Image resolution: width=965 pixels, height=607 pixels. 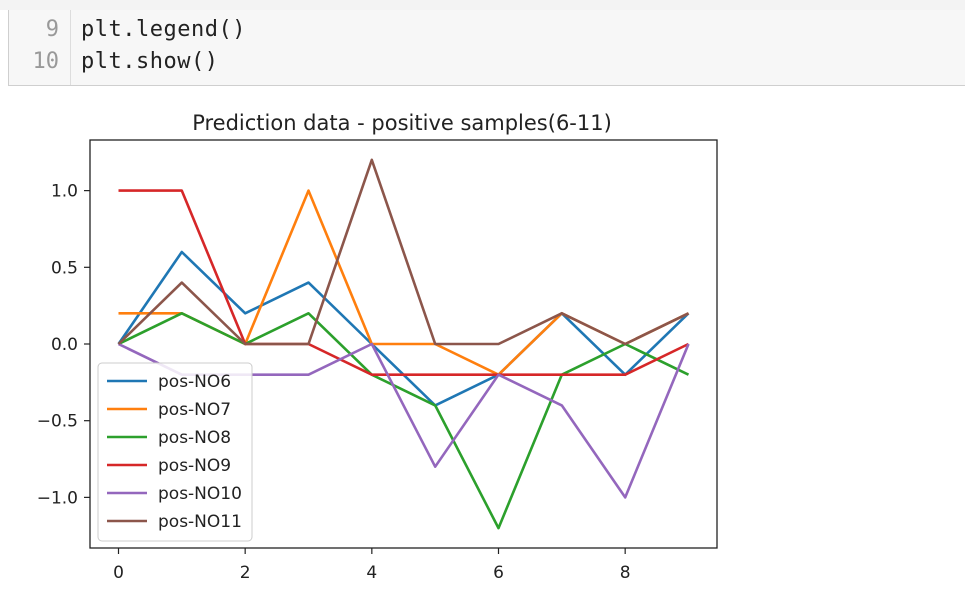 What do you see at coordinates (200, 494) in the screenshot?
I see `legend-label-pos-NO10: pos-NO10` at bounding box center [200, 494].